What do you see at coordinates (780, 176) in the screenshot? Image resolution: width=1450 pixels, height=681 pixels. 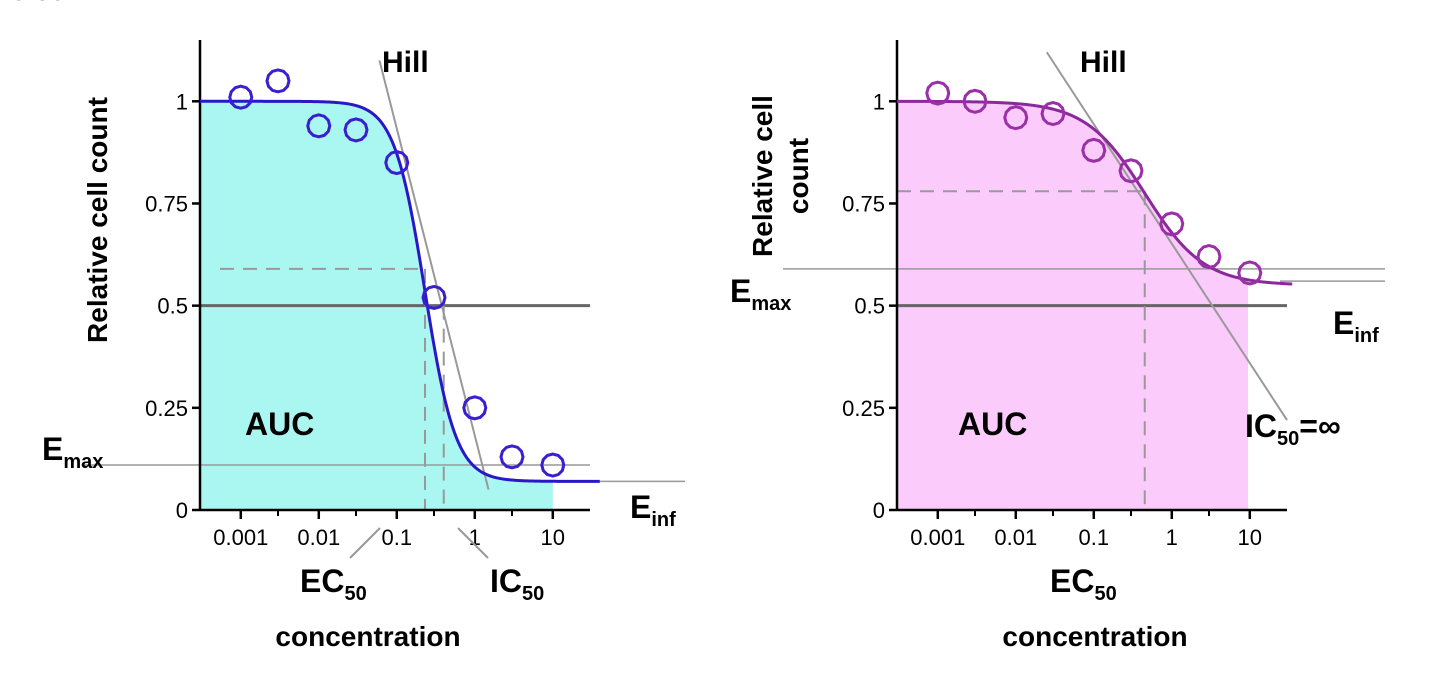 I see `y-axis-label-right-group: Relative cell count` at bounding box center [780, 176].